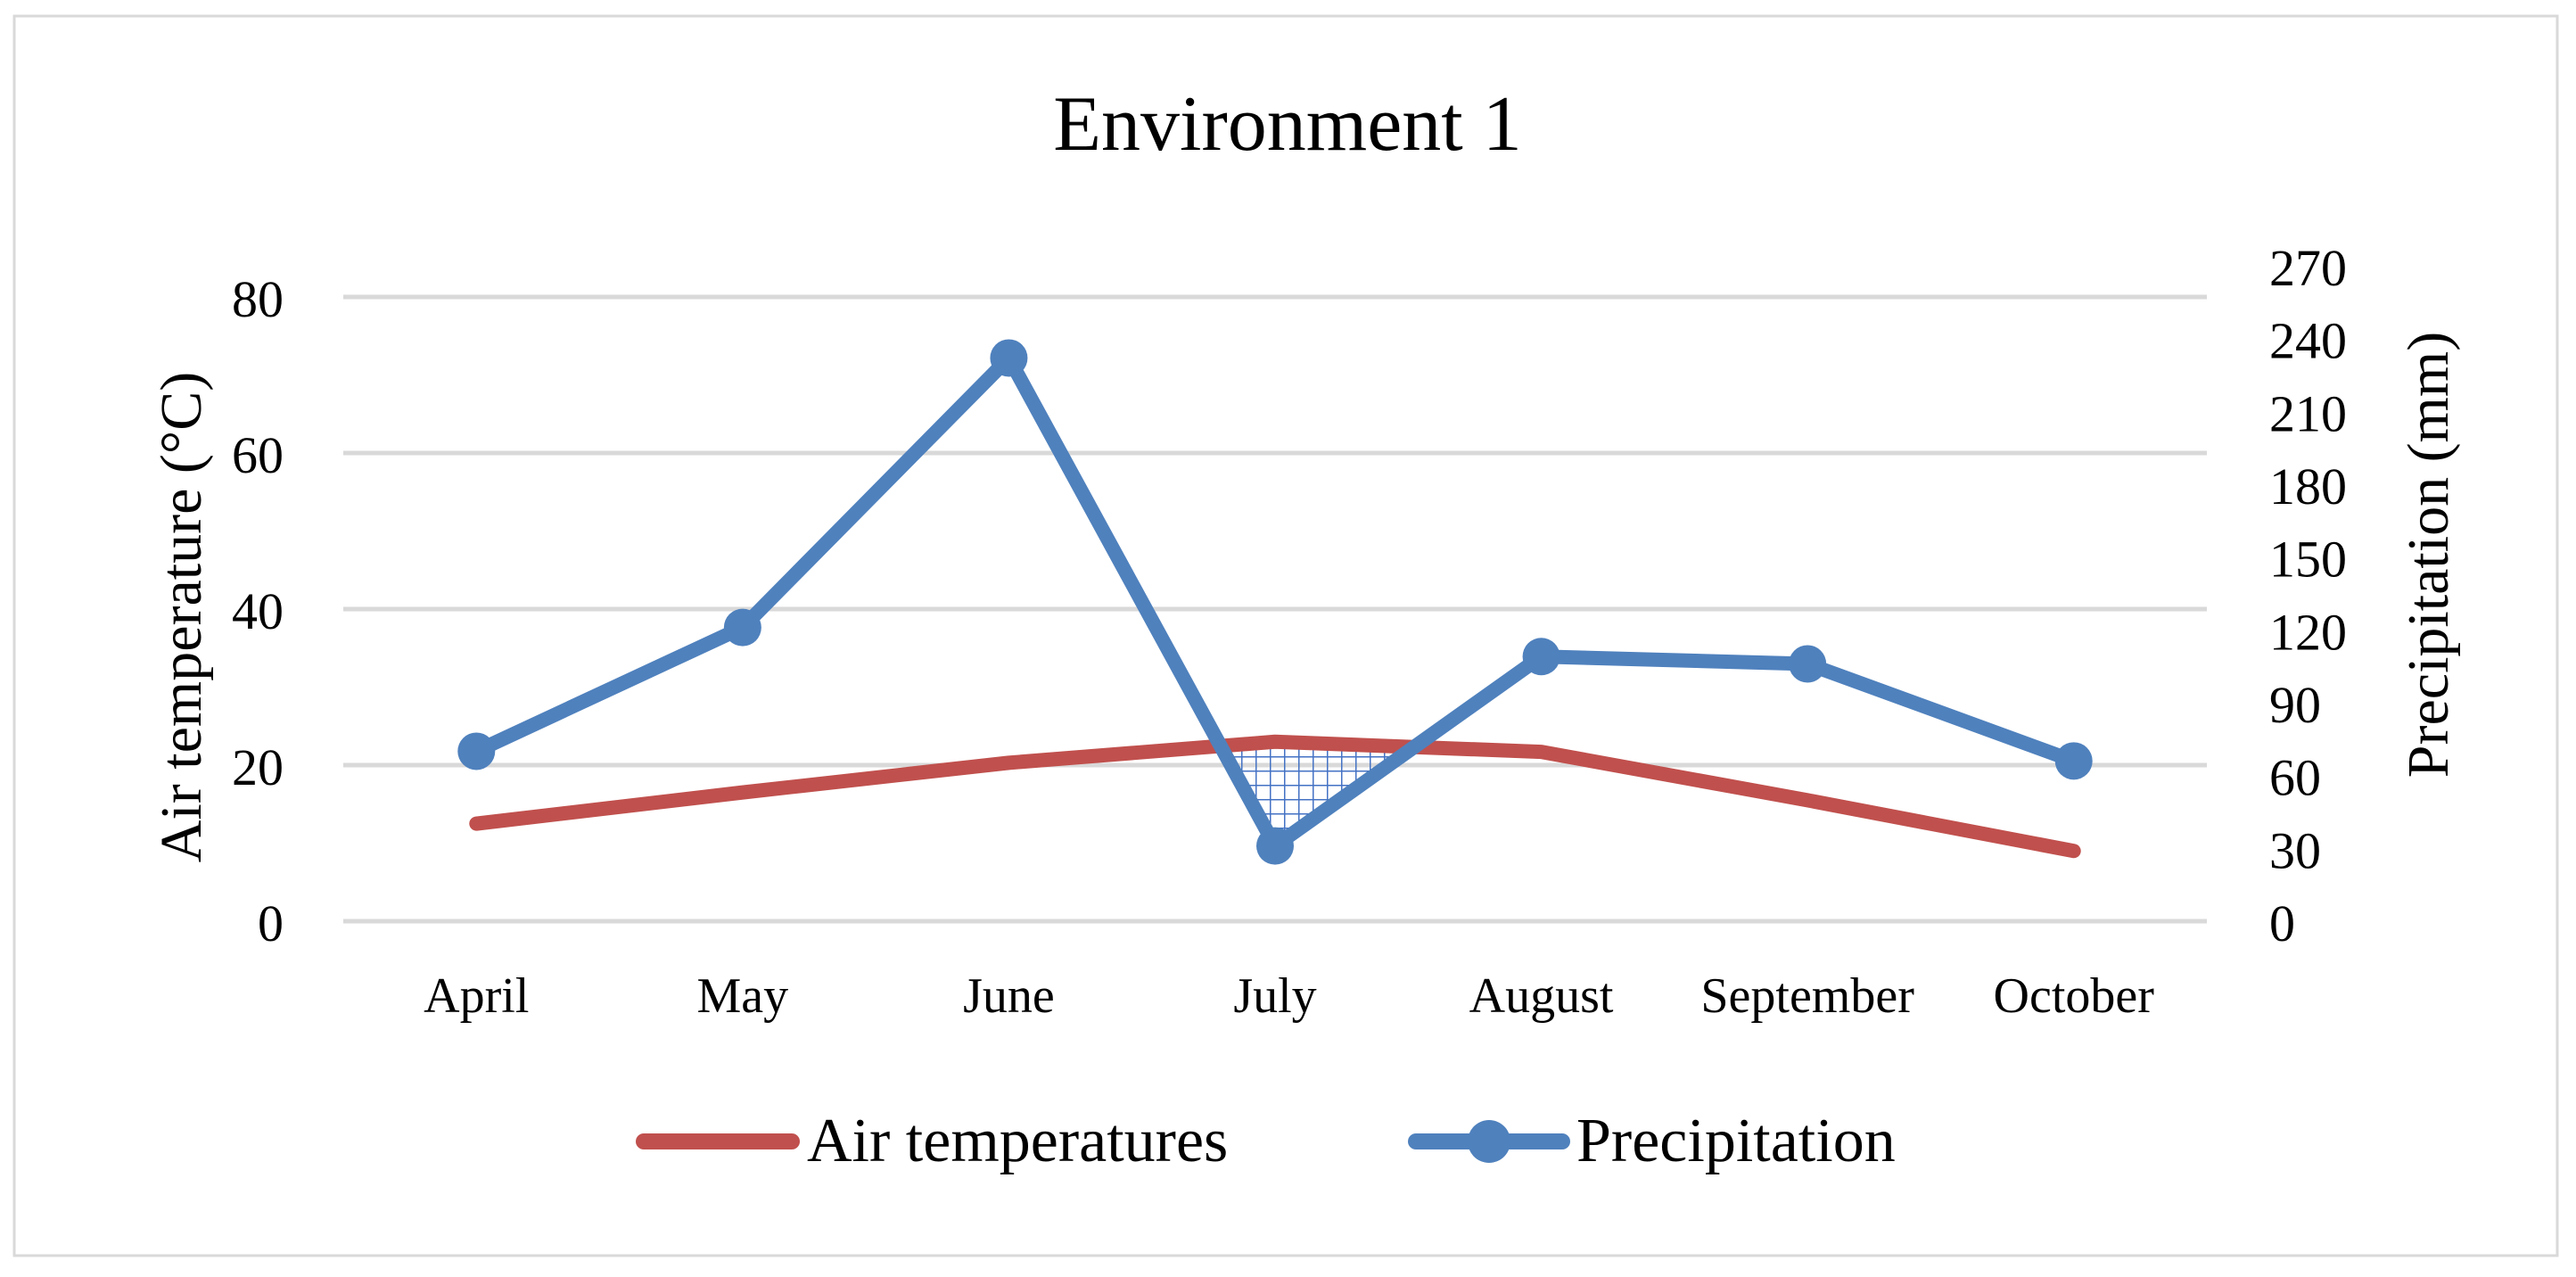 The height and width of the screenshot is (1277, 2576). I want to click on x-tick-label: October, so click(2074, 996).